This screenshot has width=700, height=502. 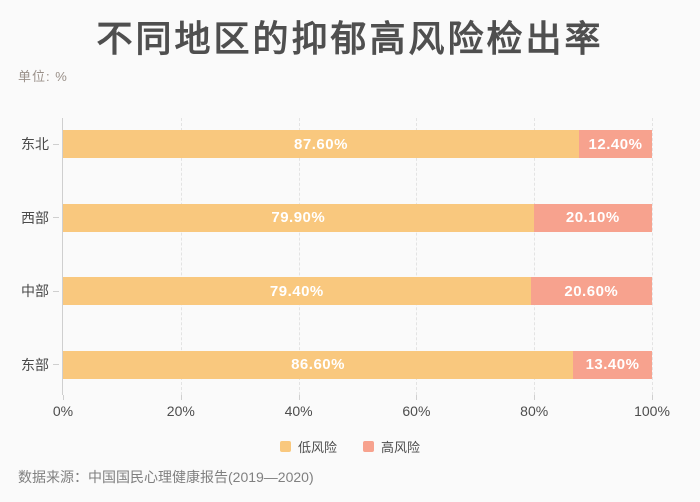 I want to click on category-label: 中部, so click(x=30, y=291).